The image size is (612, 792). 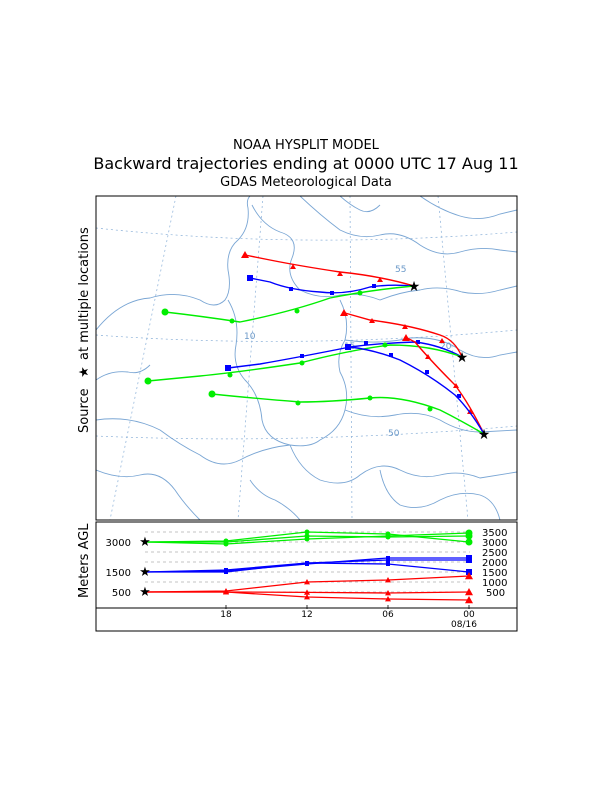 What do you see at coordinates (494, 553) in the screenshot?
I see `right-tick-2500: 2500` at bounding box center [494, 553].